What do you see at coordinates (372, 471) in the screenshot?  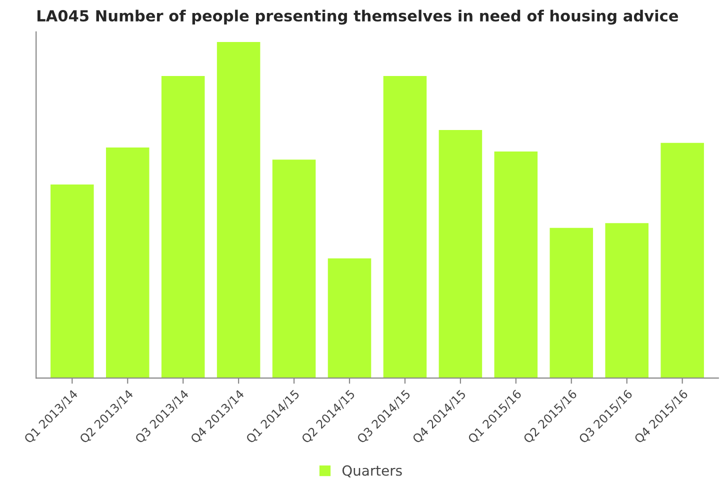 I see `legend-label: Quarters` at bounding box center [372, 471].